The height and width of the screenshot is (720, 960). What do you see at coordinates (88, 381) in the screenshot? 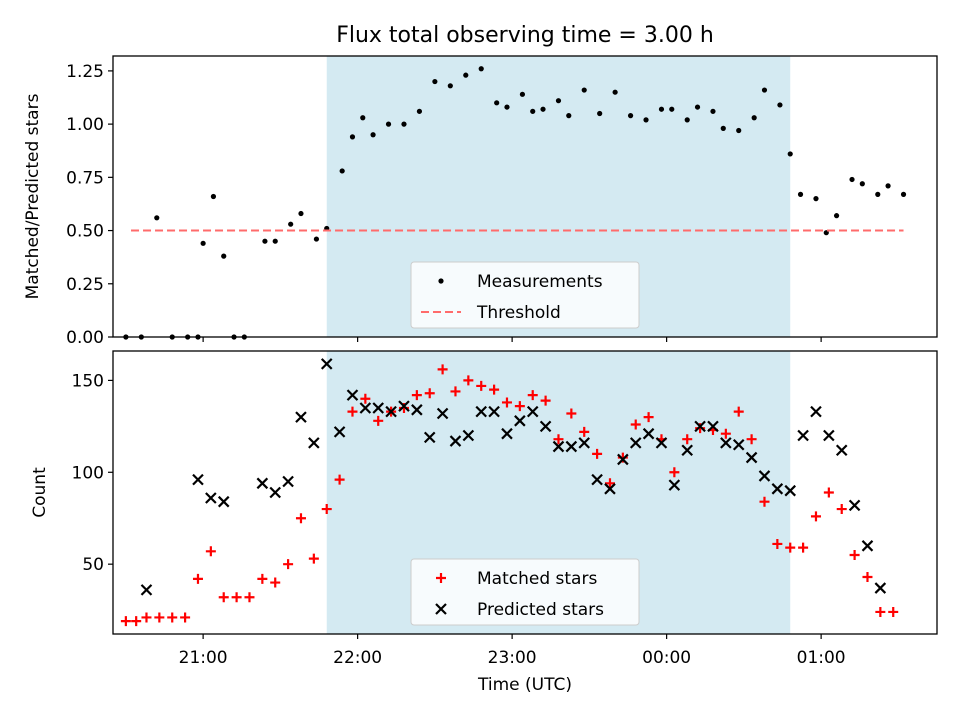
I see `y-tick-label: 150` at bounding box center [88, 381].